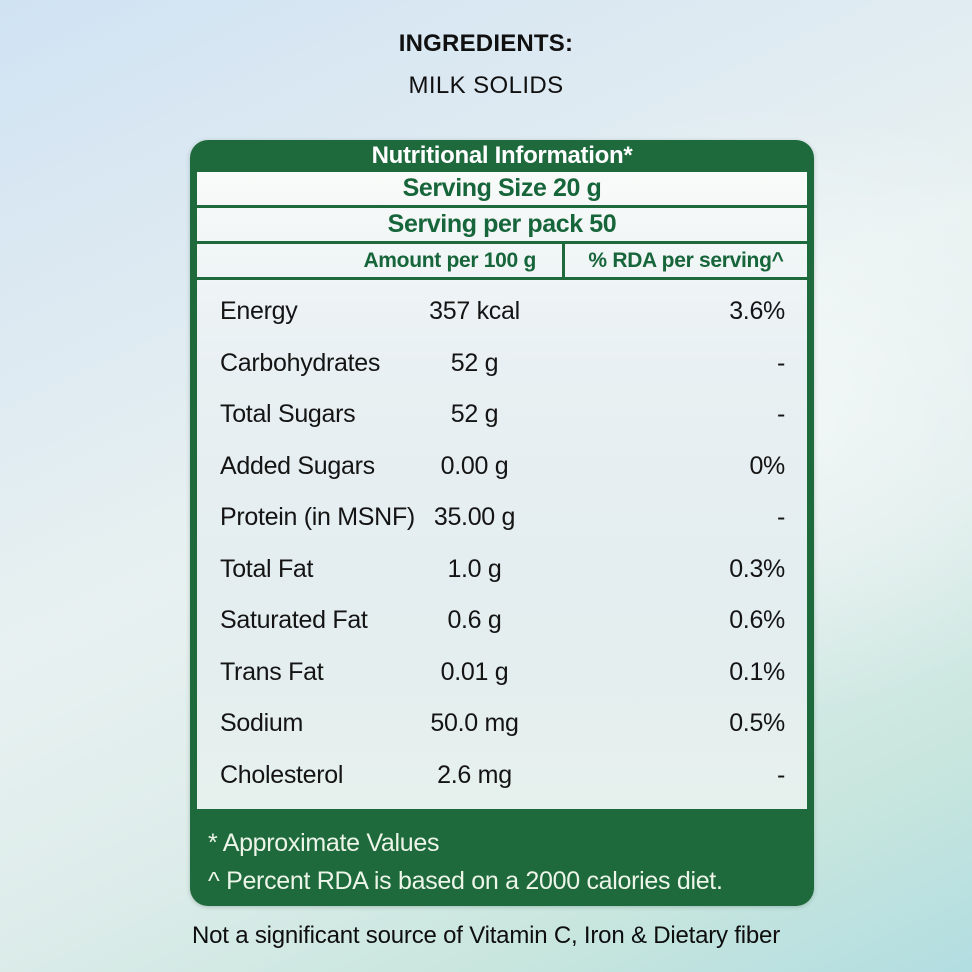 This screenshot has width=972, height=972. I want to click on nutrient-rda: 0%, so click(767, 465).